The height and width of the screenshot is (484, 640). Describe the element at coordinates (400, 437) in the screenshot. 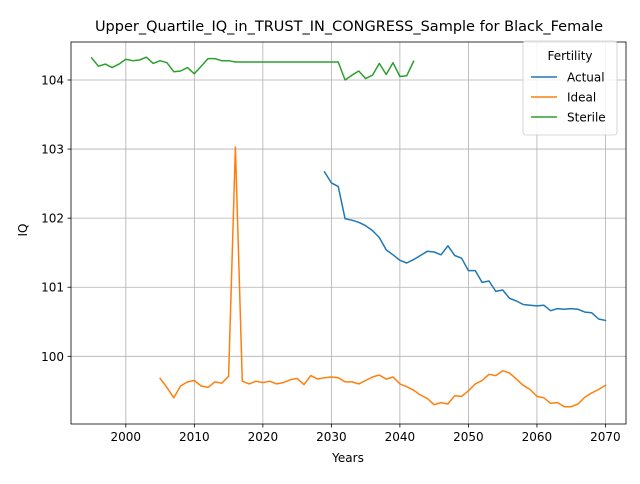

I see `x-tick-label: 2040` at that location.